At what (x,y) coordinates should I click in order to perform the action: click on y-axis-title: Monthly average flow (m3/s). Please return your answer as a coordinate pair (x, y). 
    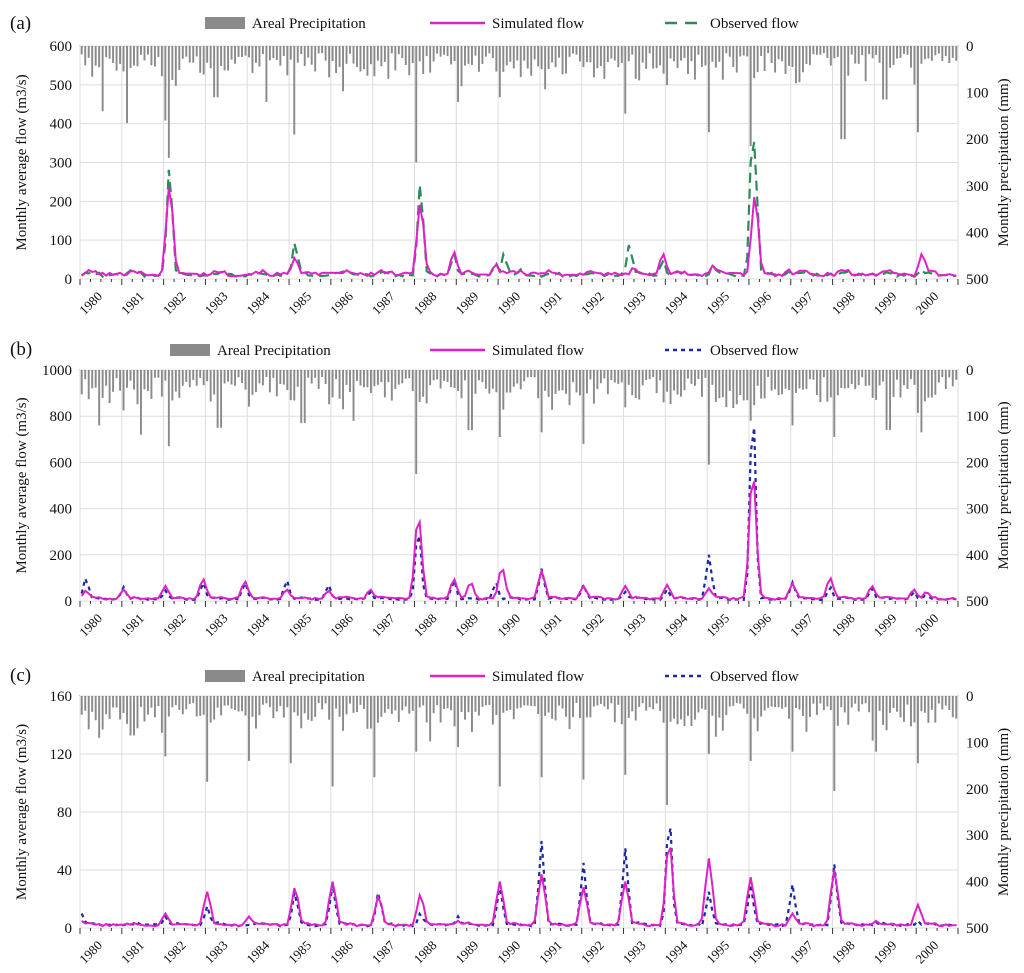
    Looking at the image, I should click on (22, 812).